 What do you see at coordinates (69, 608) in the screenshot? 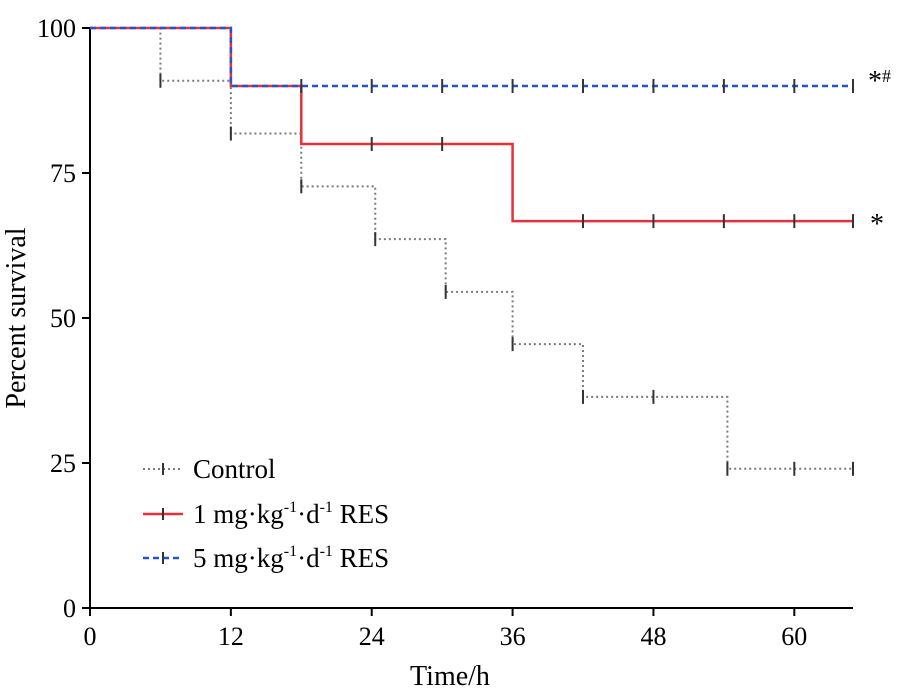
I see `y-tick-label: 0` at bounding box center [69, 608].